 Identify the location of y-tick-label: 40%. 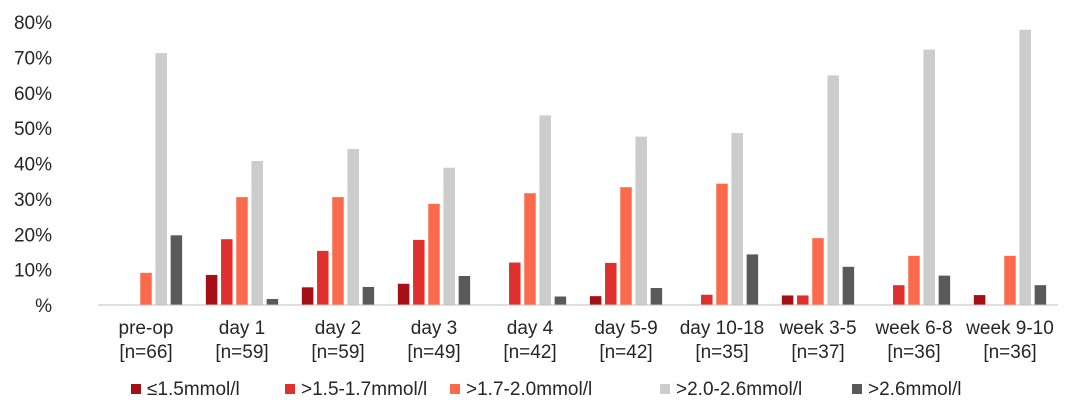
(33, 165).